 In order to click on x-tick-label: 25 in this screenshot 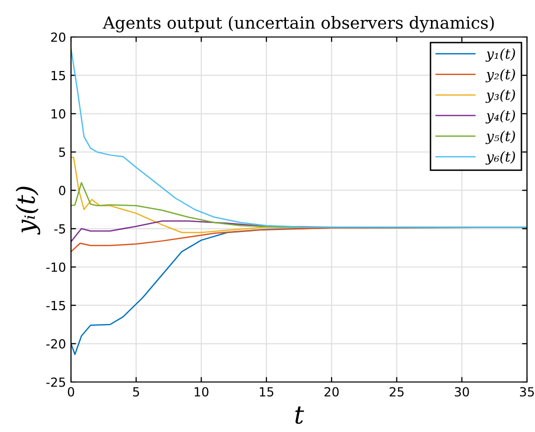, I will do `click(397, 392)`.